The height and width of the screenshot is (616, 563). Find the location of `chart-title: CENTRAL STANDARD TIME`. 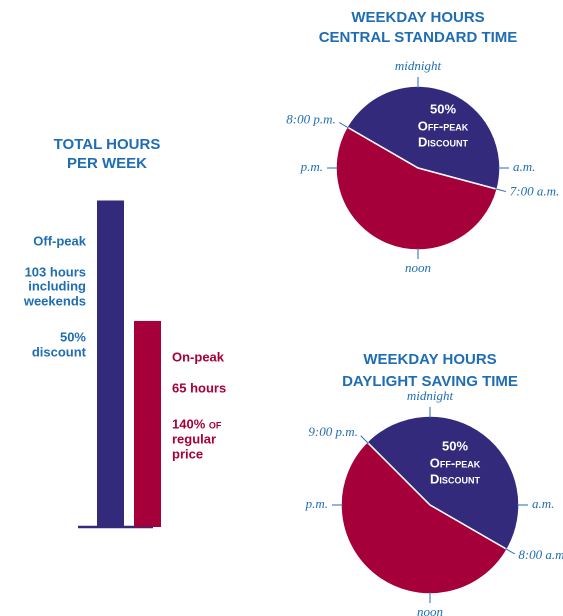

chart-title: CENTRAL STANDARD TIME is located at coordinates (418, 37).